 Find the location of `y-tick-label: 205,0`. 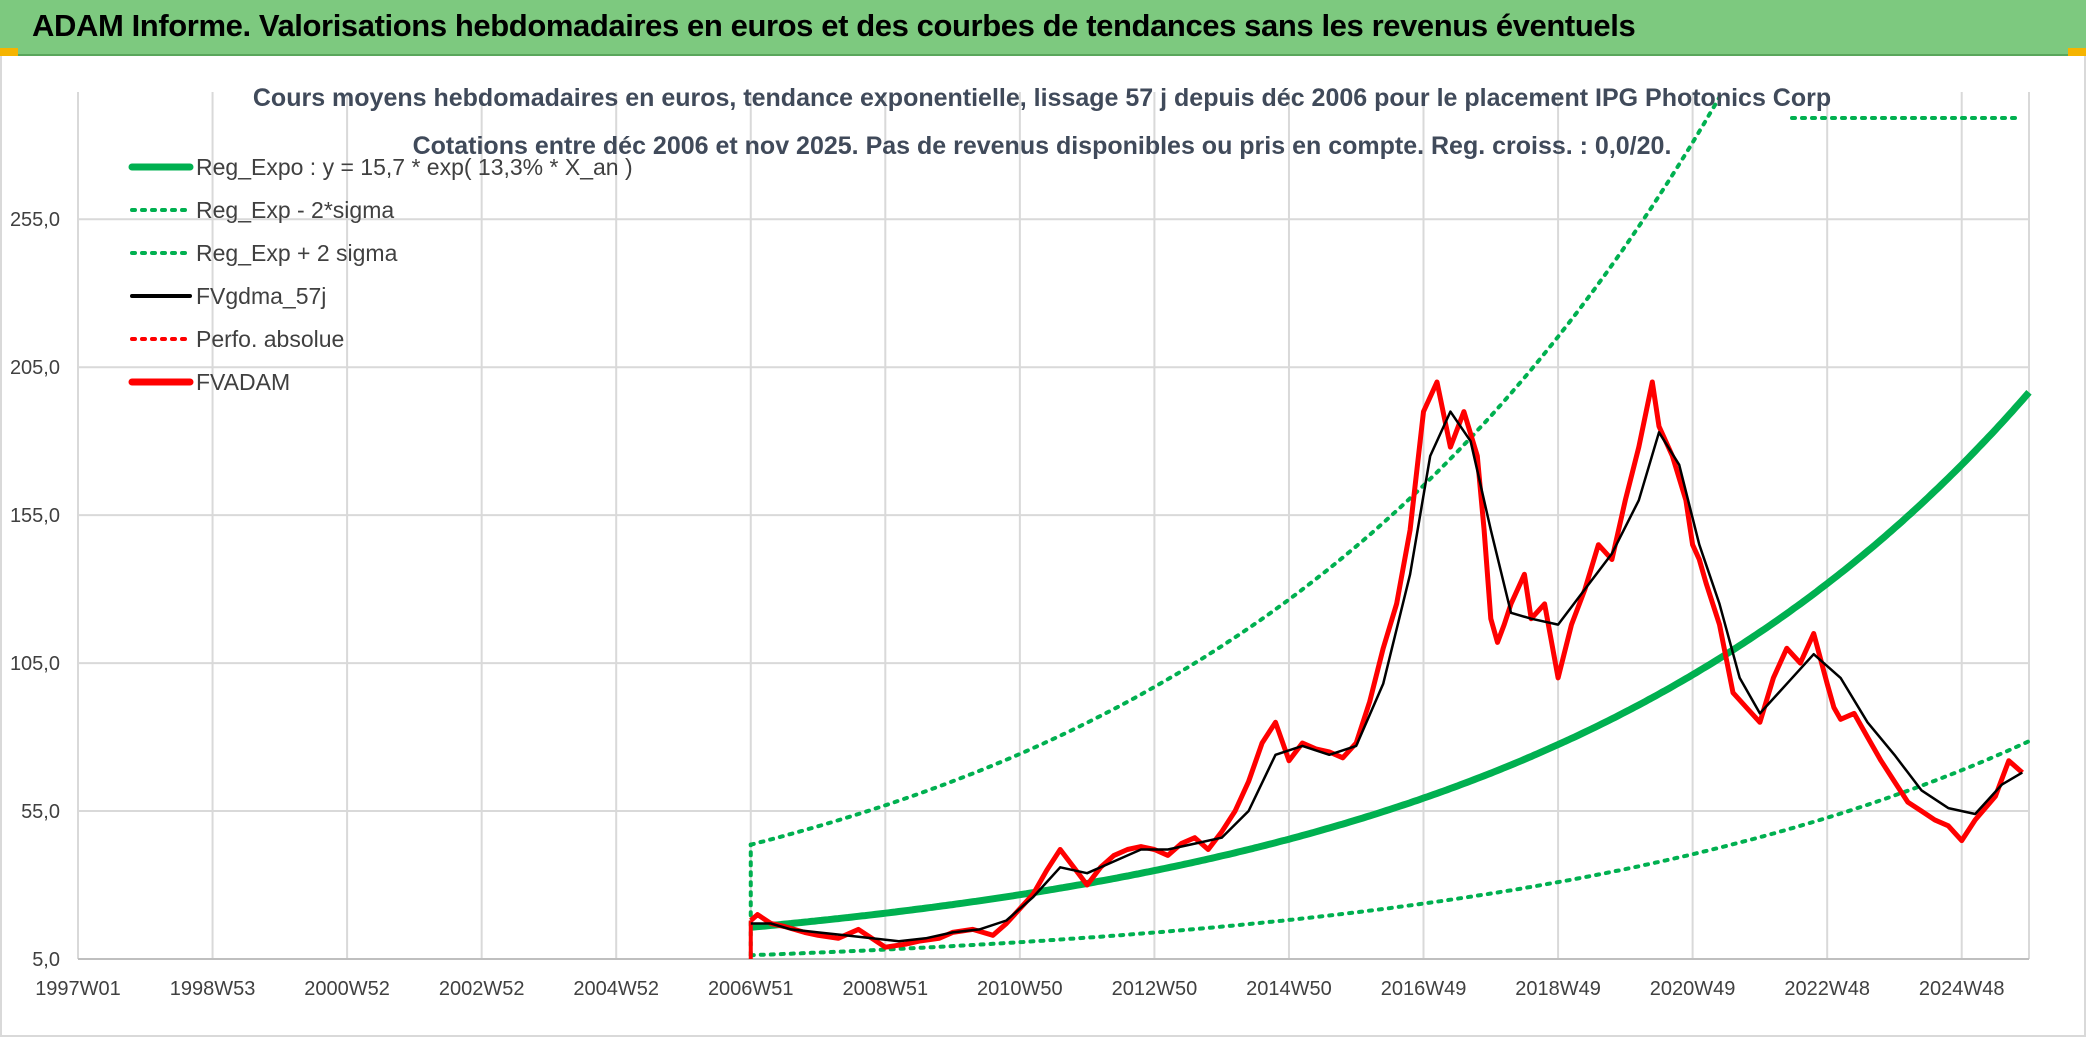

y-tick-label: 205,0 is located at coordinates (35, 368).